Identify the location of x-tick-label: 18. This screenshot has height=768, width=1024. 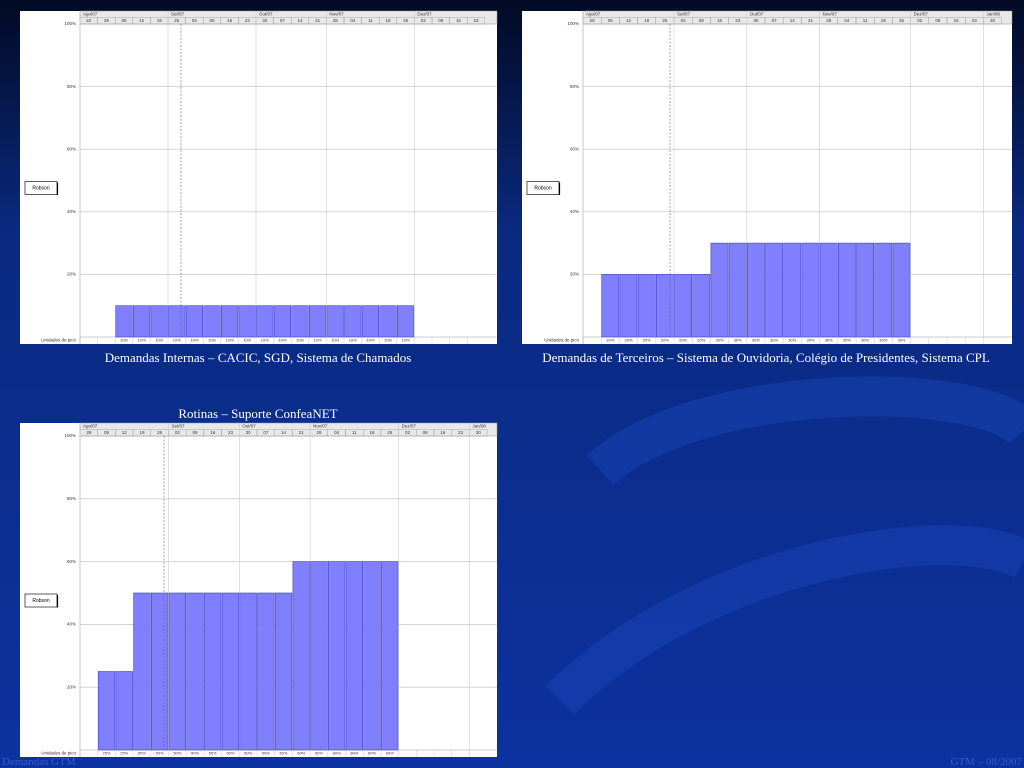
(388, 20).